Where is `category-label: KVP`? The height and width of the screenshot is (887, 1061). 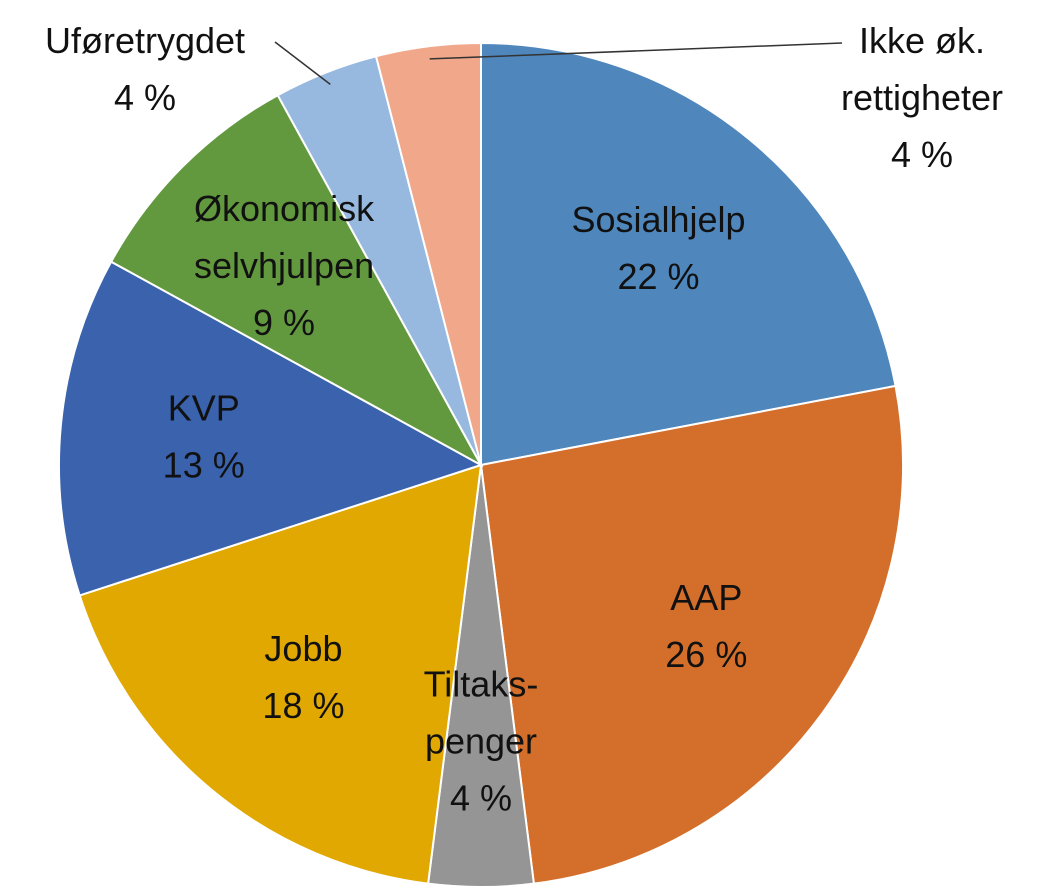 category-label: KVP is located at coordinates (204, 407).